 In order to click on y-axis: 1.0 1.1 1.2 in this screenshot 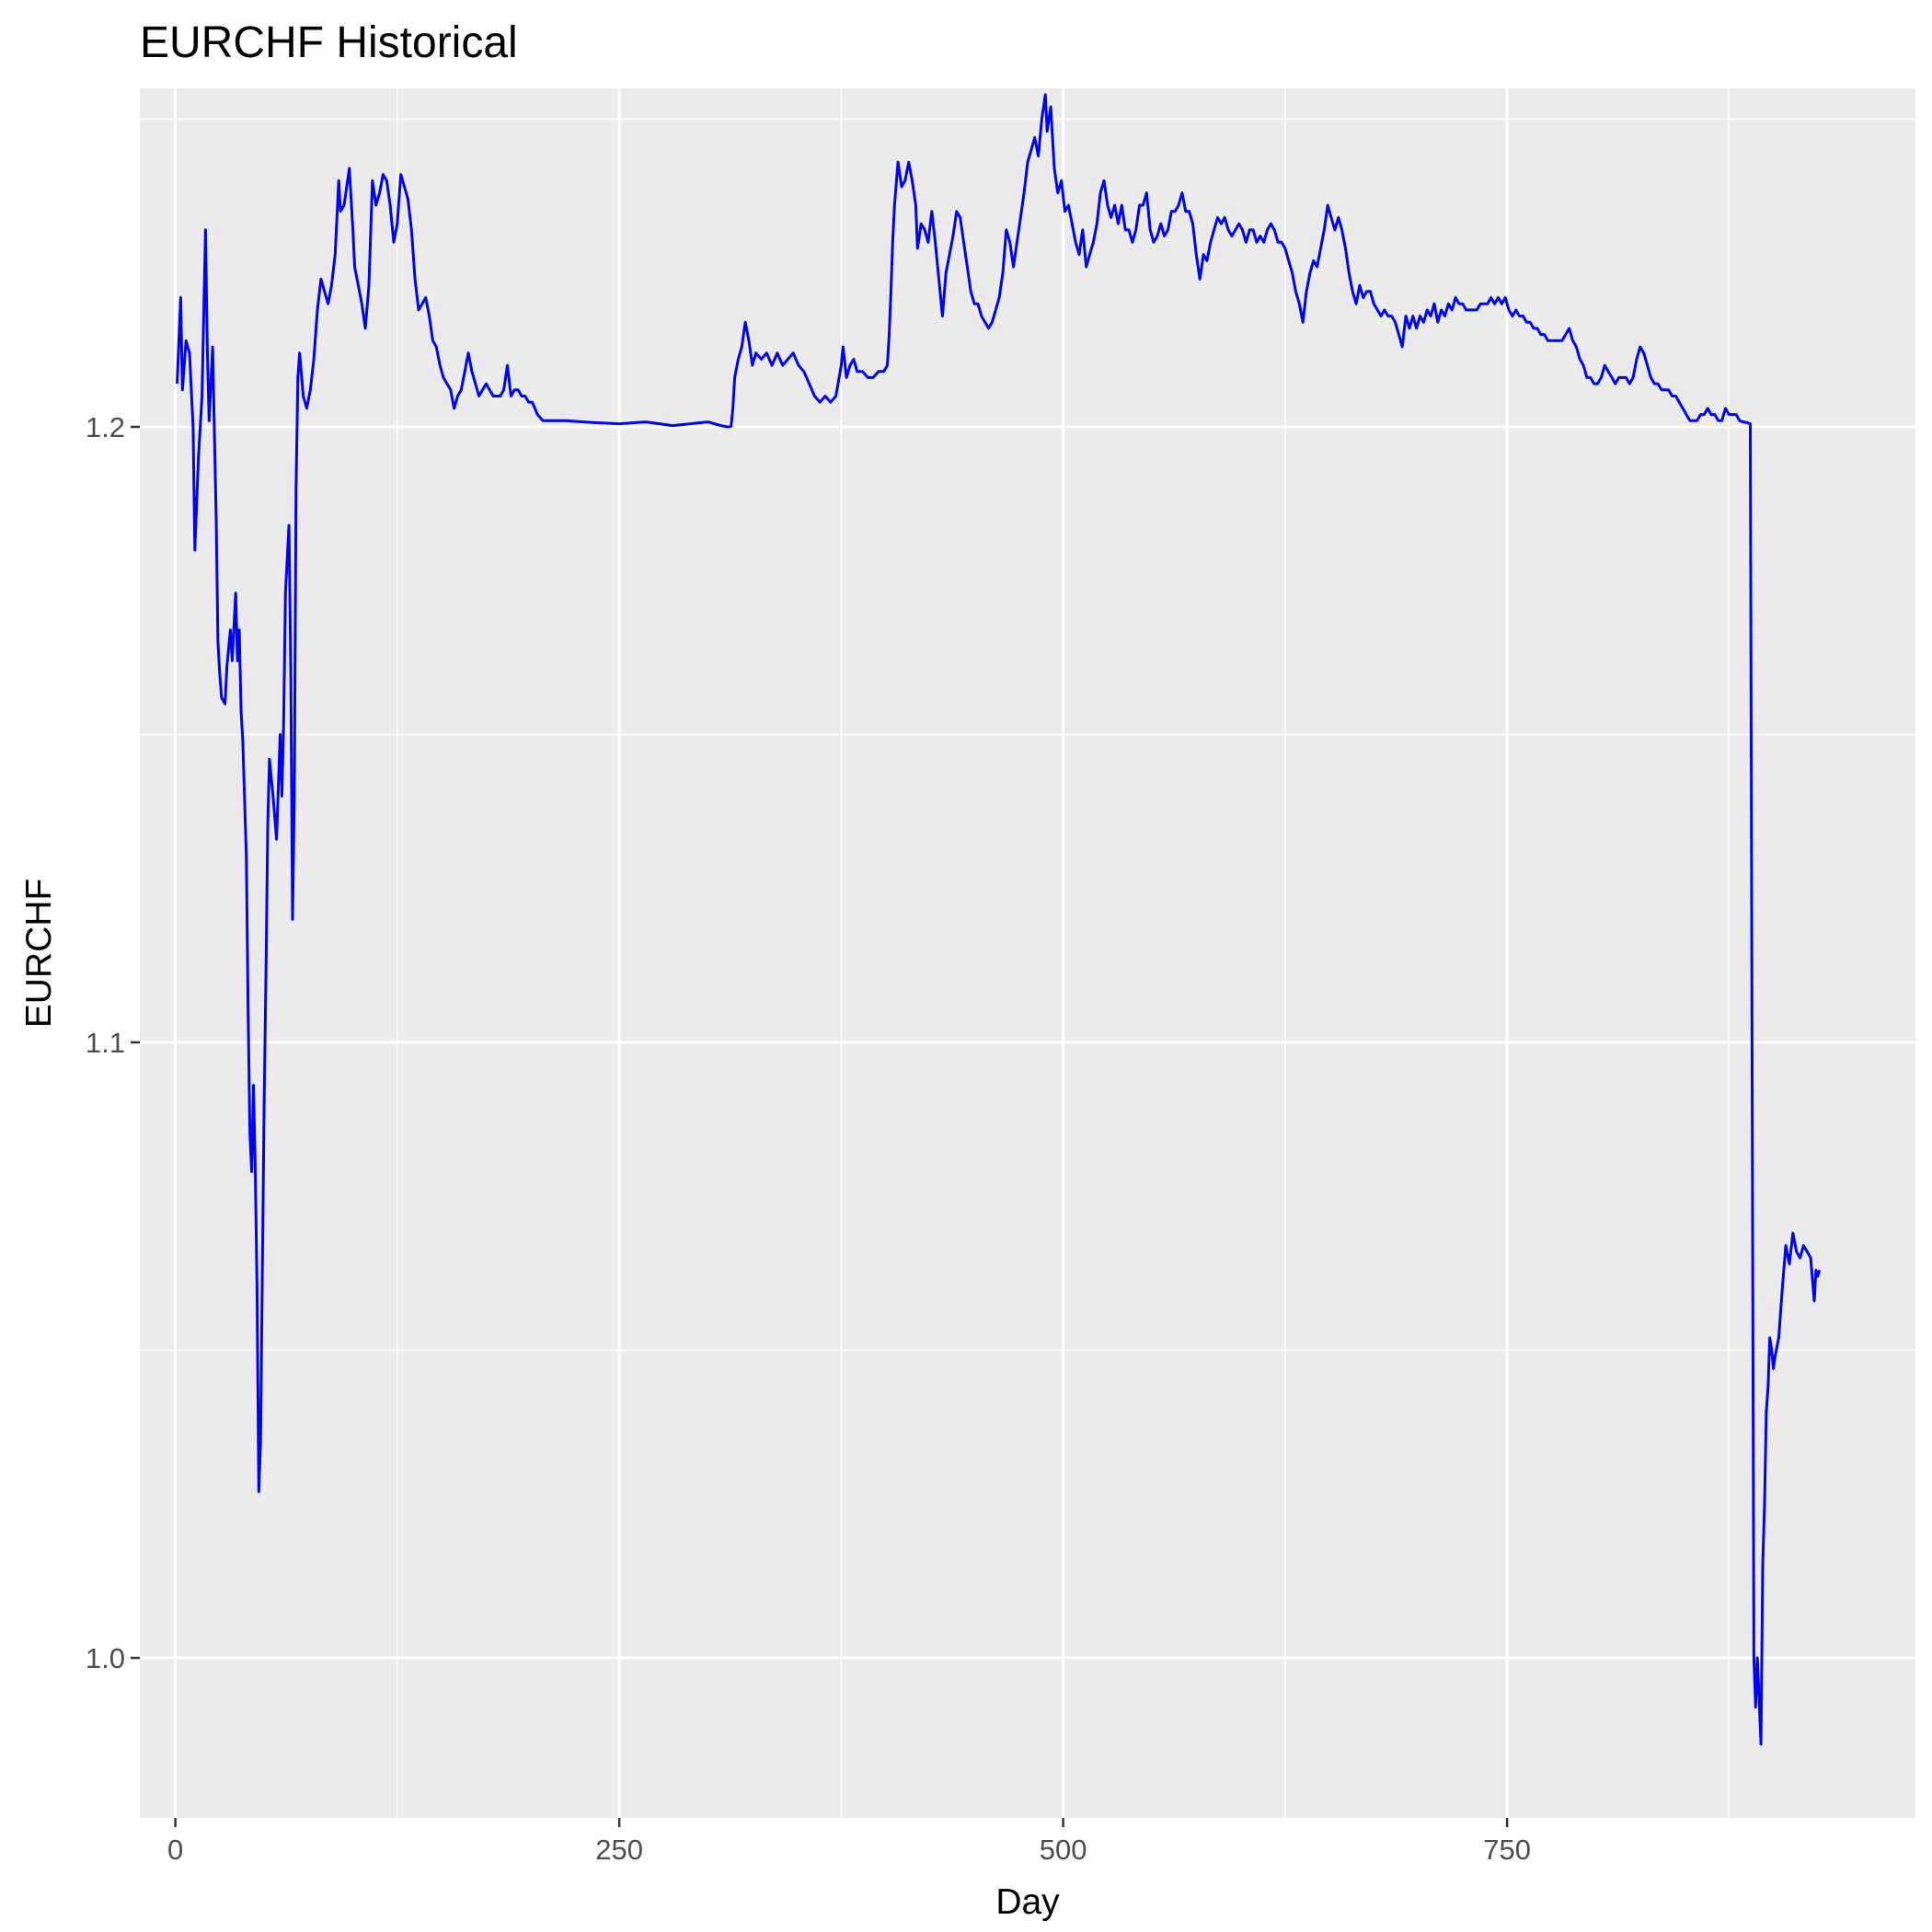, I will do `click(113, 1042)`.